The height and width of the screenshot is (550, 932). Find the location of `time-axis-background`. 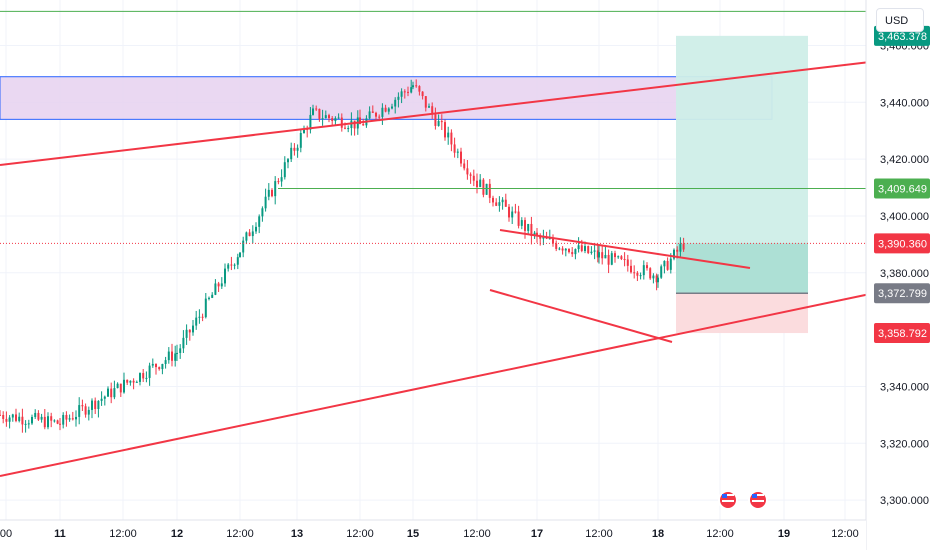

time-axis-background is located at coordinates (433, 535).